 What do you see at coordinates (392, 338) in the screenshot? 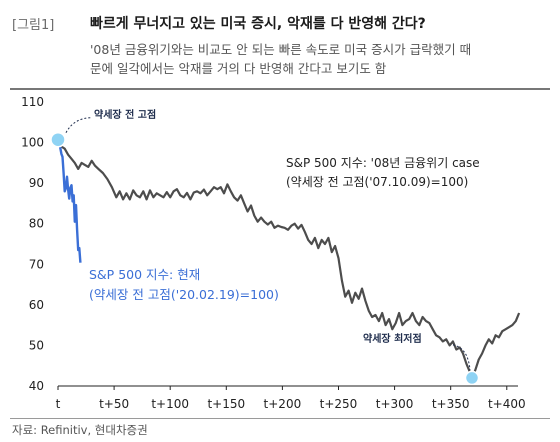
I see `trough-callout: 약세장 최저점` at bounding box center [392, 338].